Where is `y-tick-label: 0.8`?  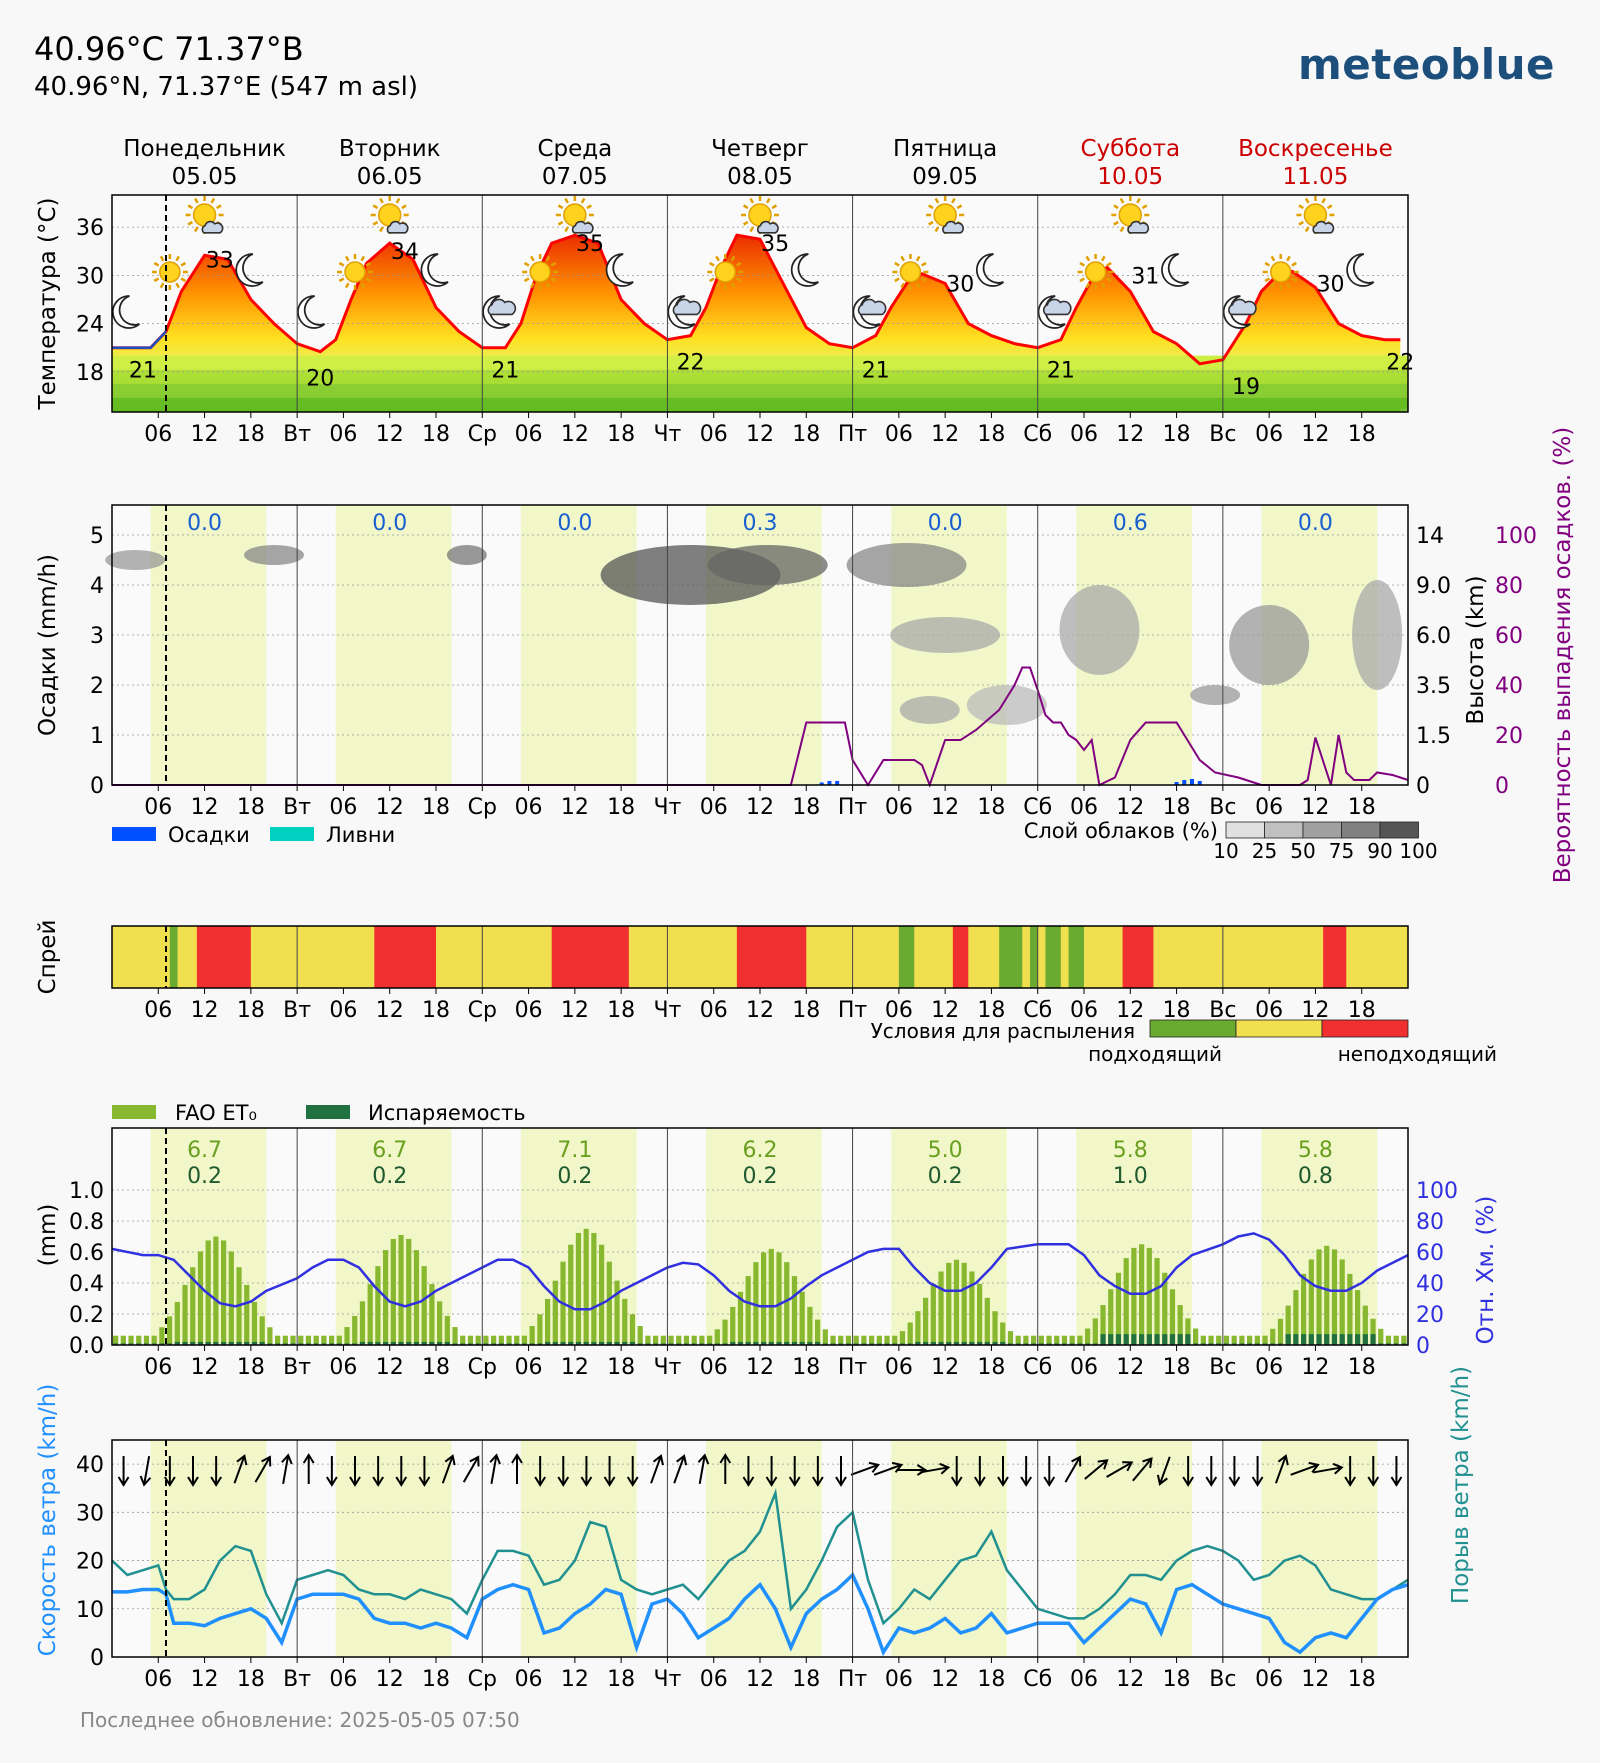 y-tick-label: 0.8 is located at coordinates (86, 1222).